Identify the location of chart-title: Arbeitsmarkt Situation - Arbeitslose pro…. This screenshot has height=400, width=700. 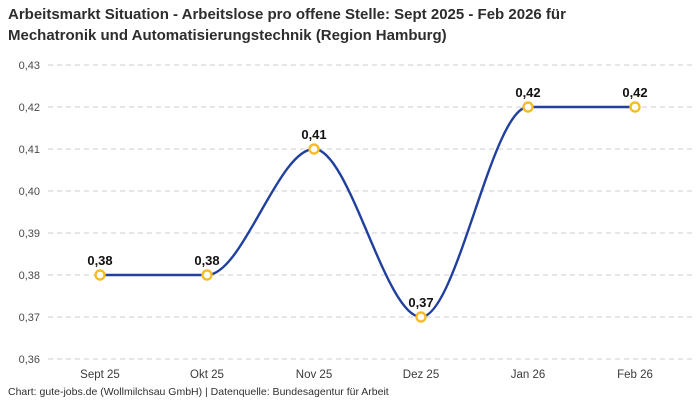
(348, 25).